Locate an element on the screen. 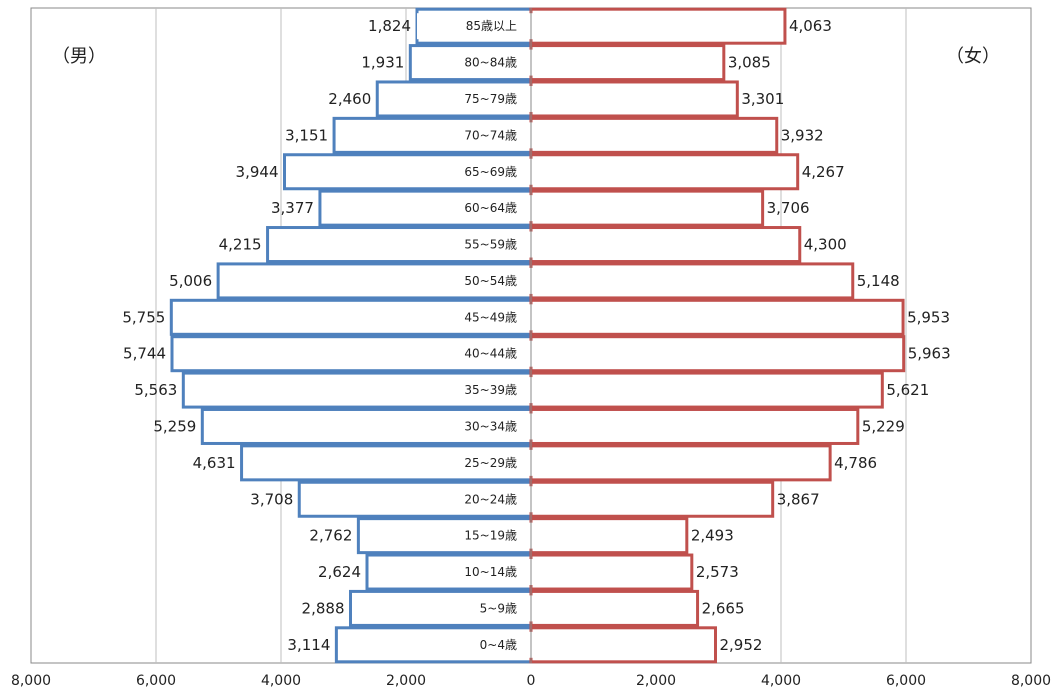  female-value-label-1: 3,085 is located at coordinates (749, 63).